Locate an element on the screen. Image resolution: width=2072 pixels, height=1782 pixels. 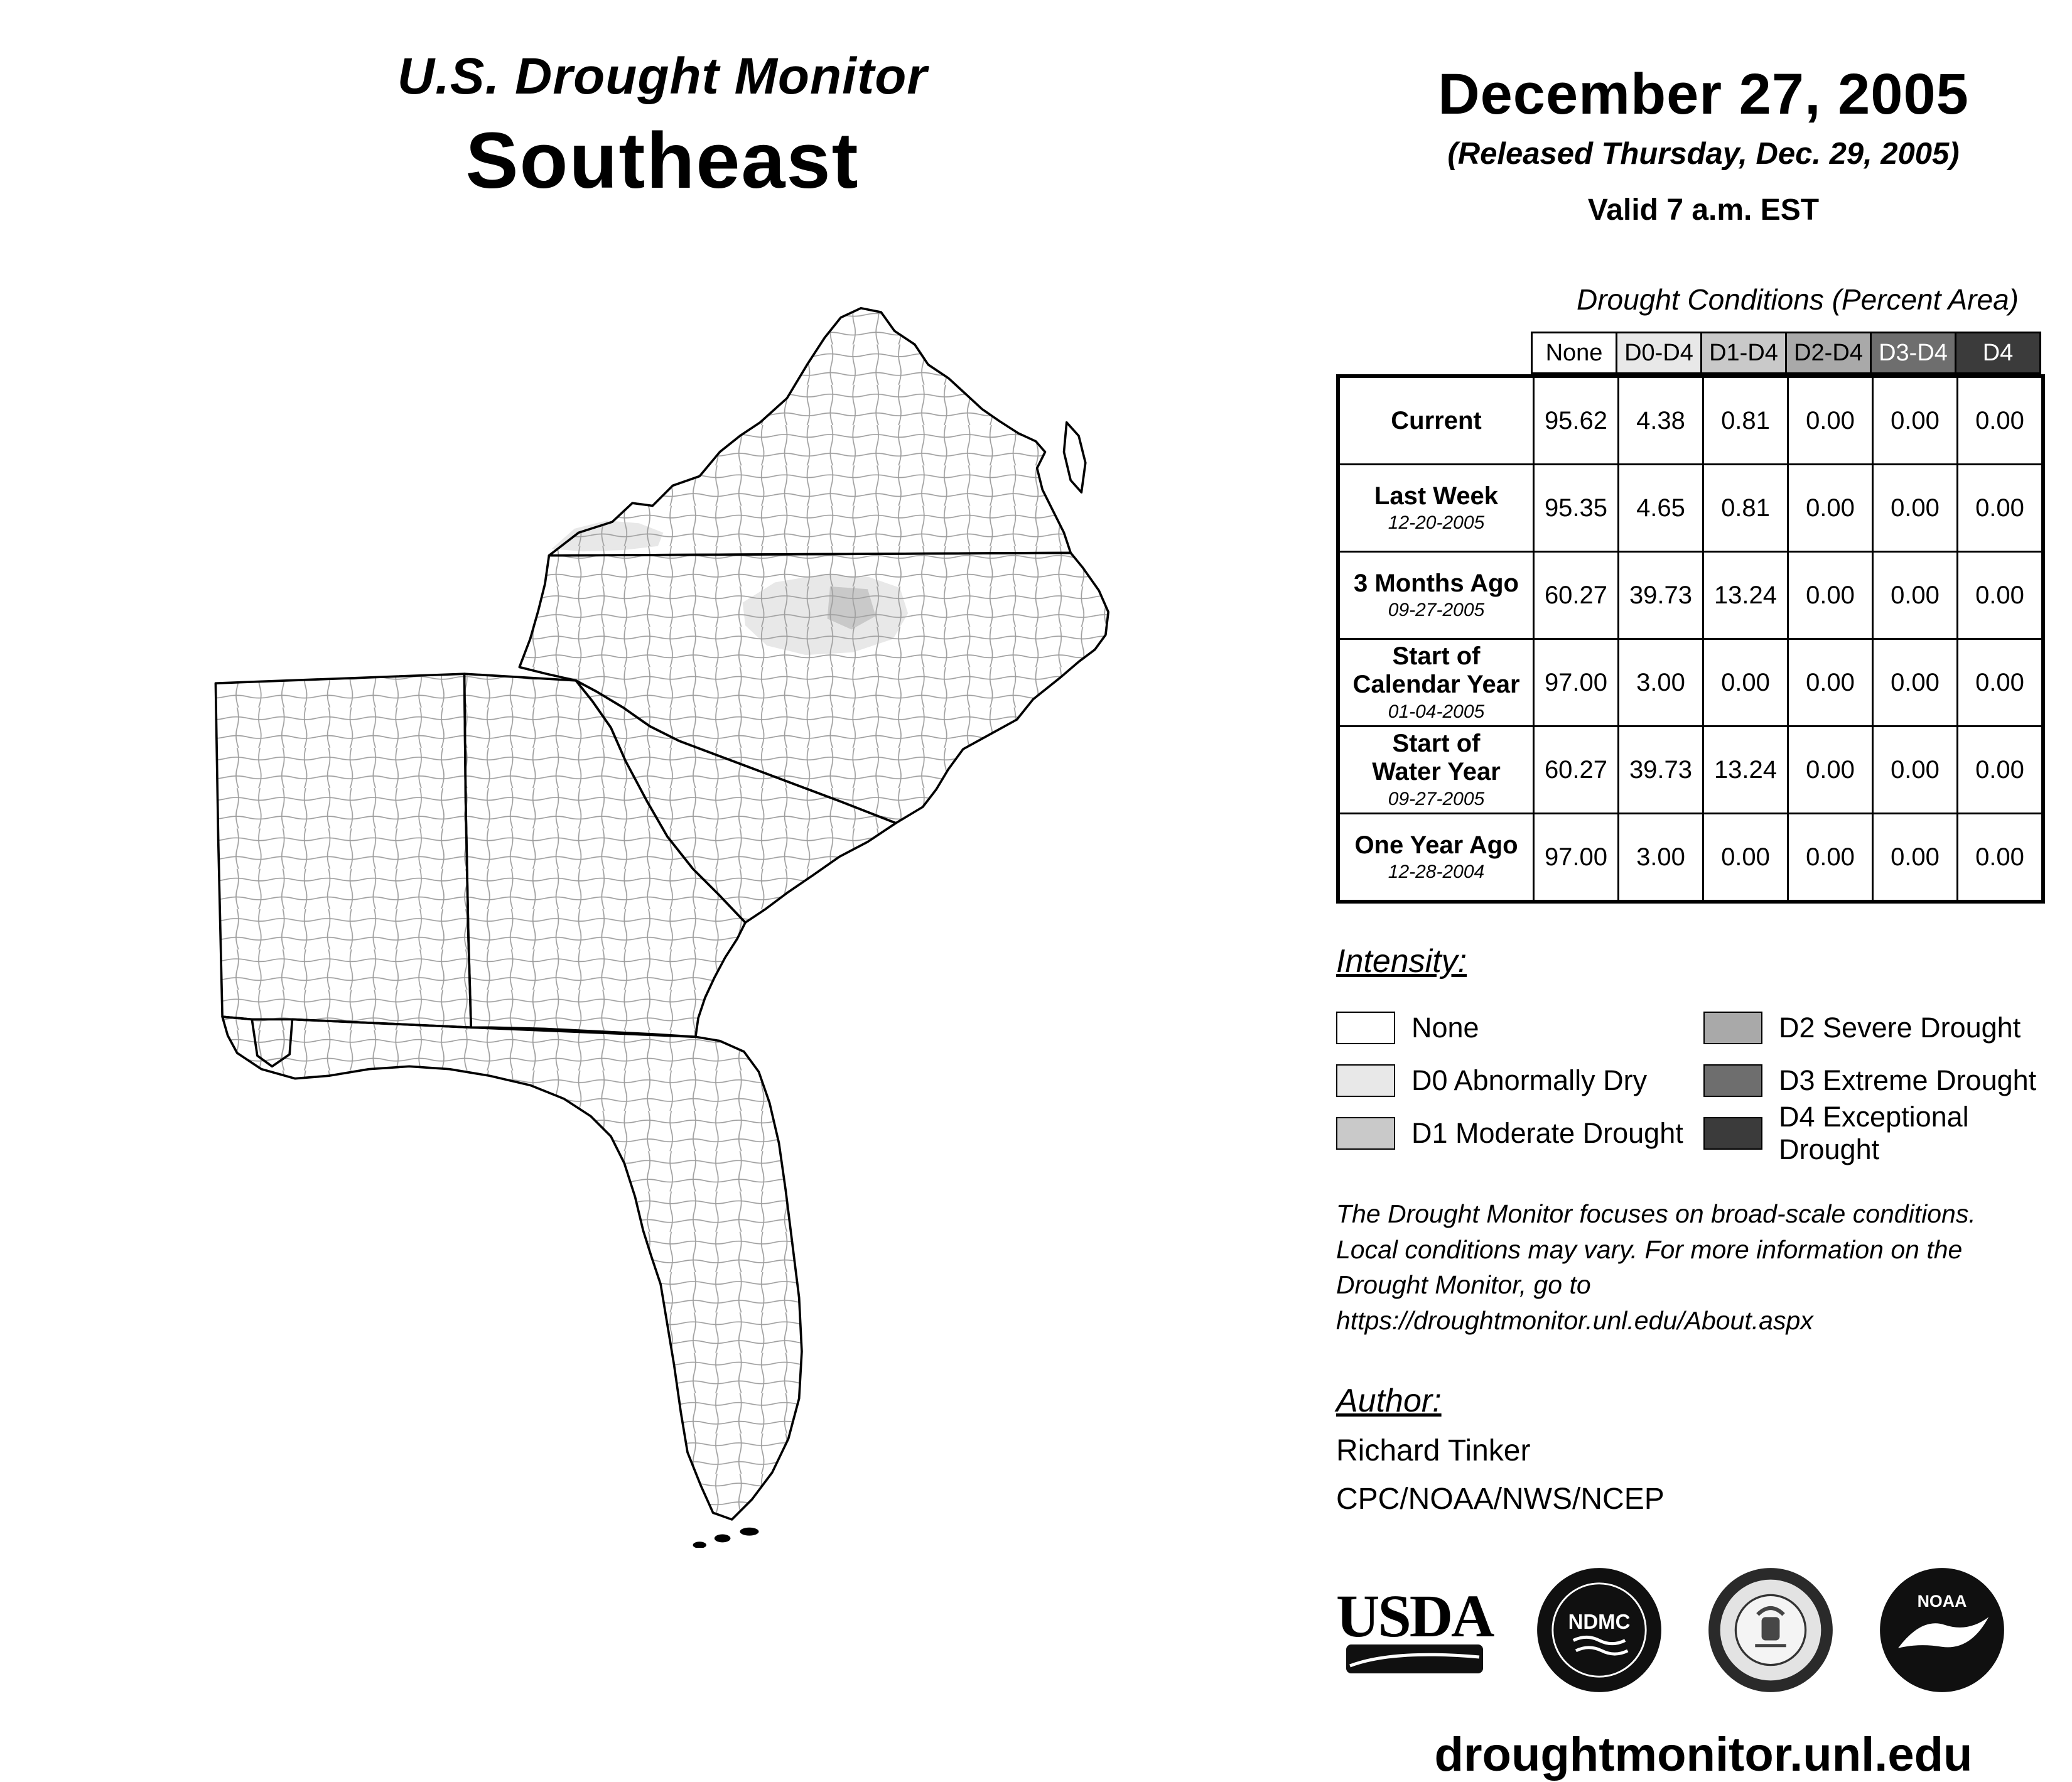
row-label-current: Current is located at coordinates (1437, 420).